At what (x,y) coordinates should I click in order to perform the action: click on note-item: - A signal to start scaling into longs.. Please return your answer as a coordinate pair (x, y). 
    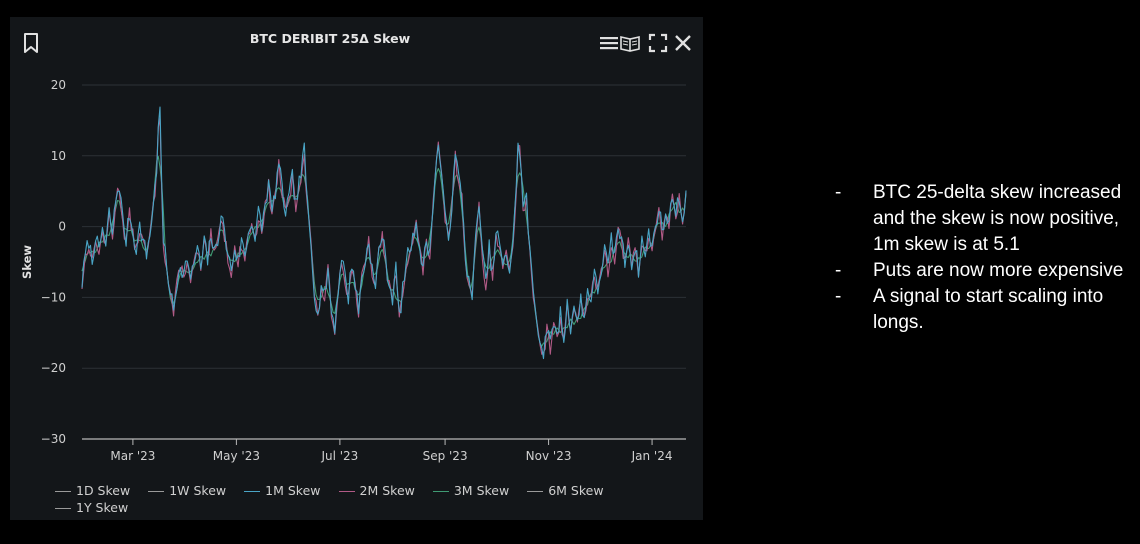
    Looking at the image, I should click on (985, 310).